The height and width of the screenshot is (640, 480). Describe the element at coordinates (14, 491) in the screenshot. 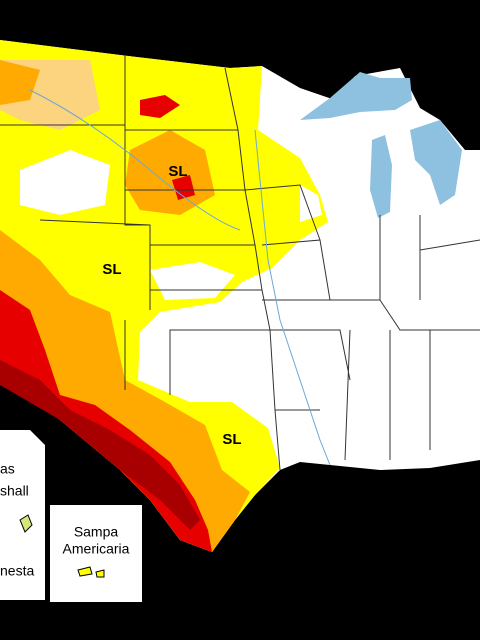

I see `inset-text: shall` at that location.